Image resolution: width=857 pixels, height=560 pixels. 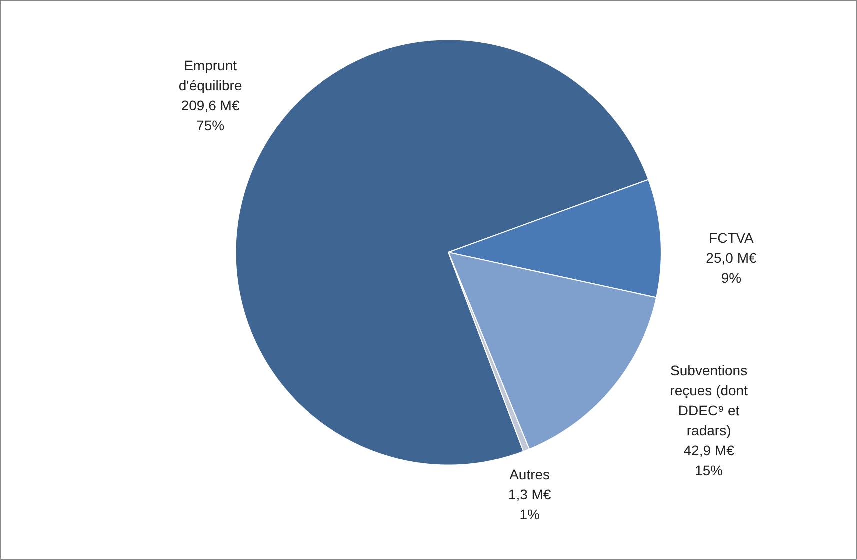 I want to click on data-label: 1,3 M€ 1%, so click(x=530, y=504).